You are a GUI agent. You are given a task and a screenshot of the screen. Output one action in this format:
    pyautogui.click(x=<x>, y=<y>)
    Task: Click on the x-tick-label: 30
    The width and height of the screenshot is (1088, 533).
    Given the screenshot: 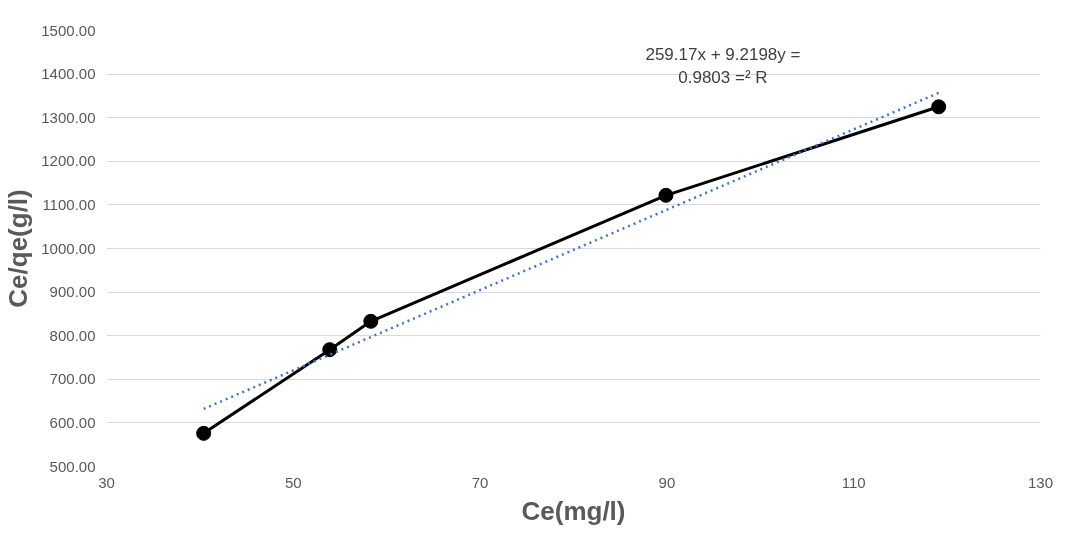 What is the action you would take?
    pyautogui.click(x=106, y=482)
    